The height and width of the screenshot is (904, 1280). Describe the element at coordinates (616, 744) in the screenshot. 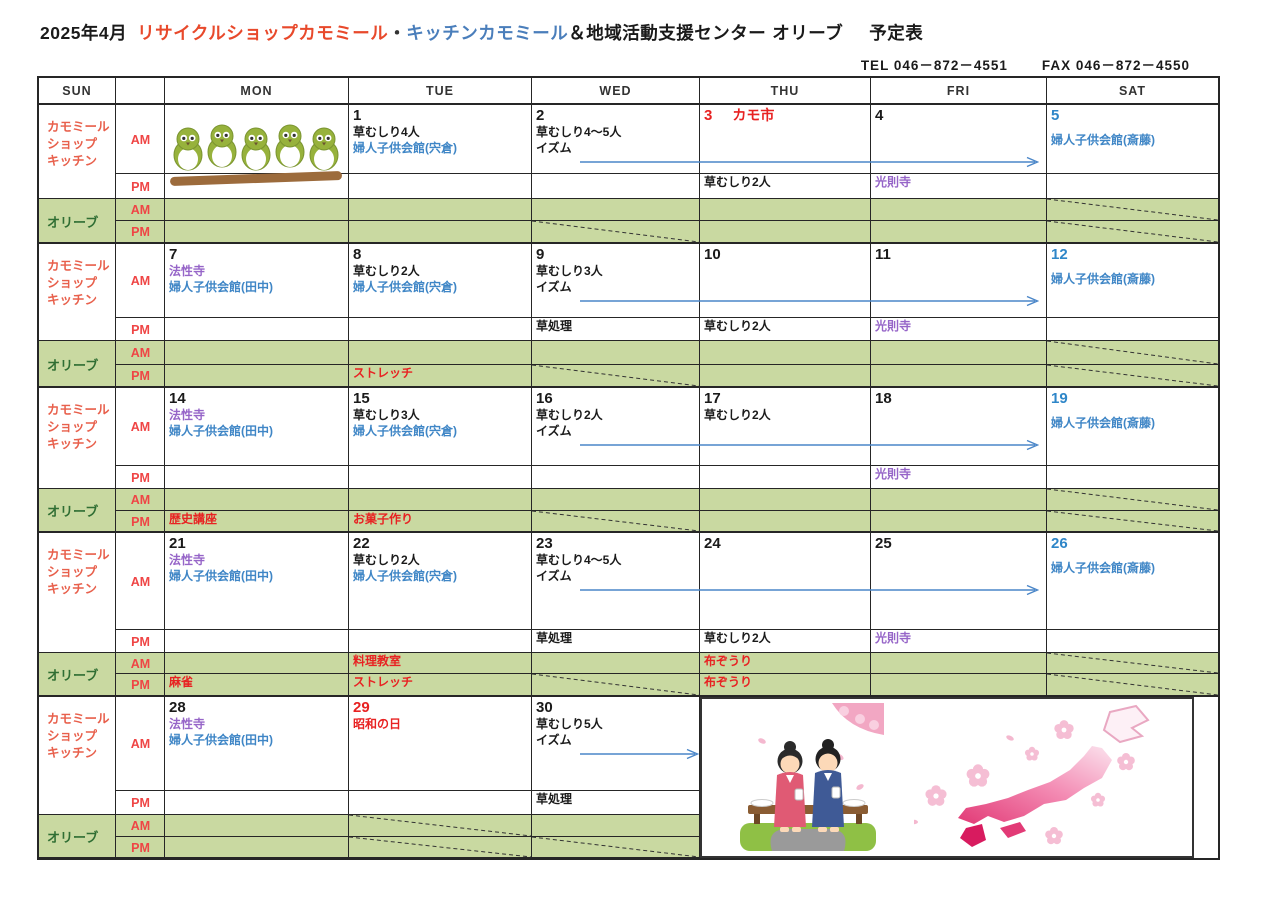

I see `day-cell-am-wed: 30 草むしり5人 イズム` at that location.